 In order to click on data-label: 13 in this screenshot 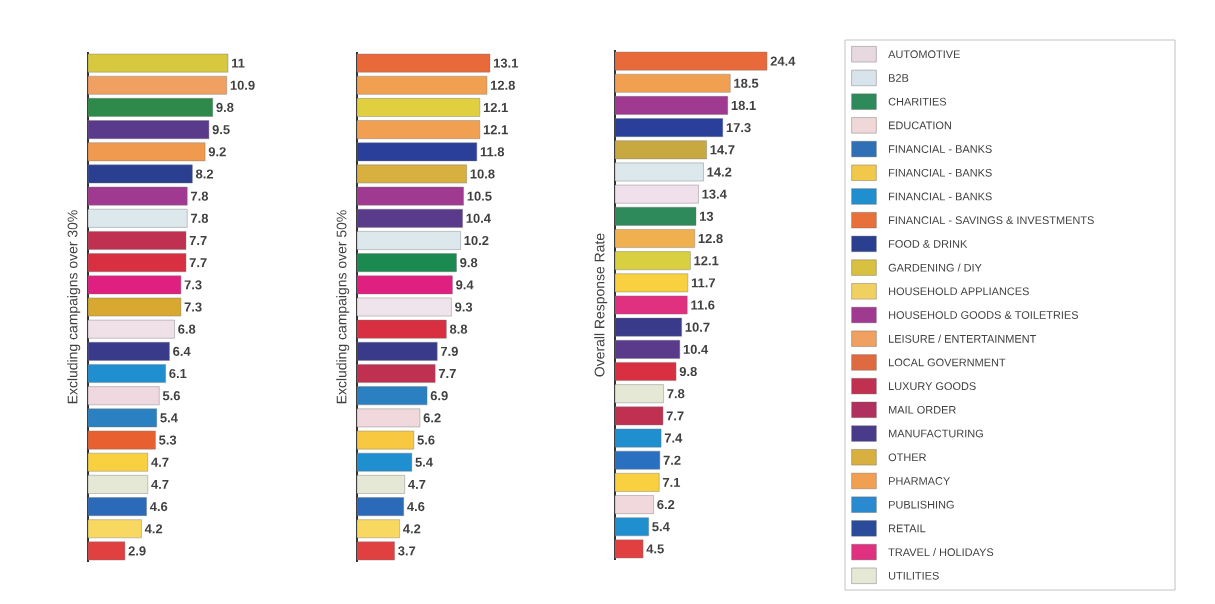, I will do `click(706, 216)`.